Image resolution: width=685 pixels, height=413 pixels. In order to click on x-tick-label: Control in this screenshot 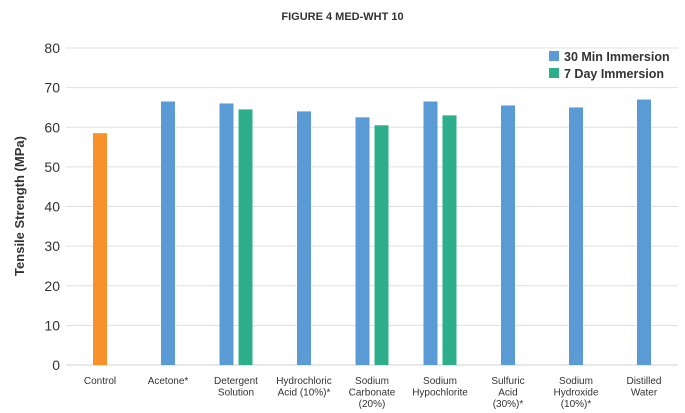, I will do `click(100, 381)`.